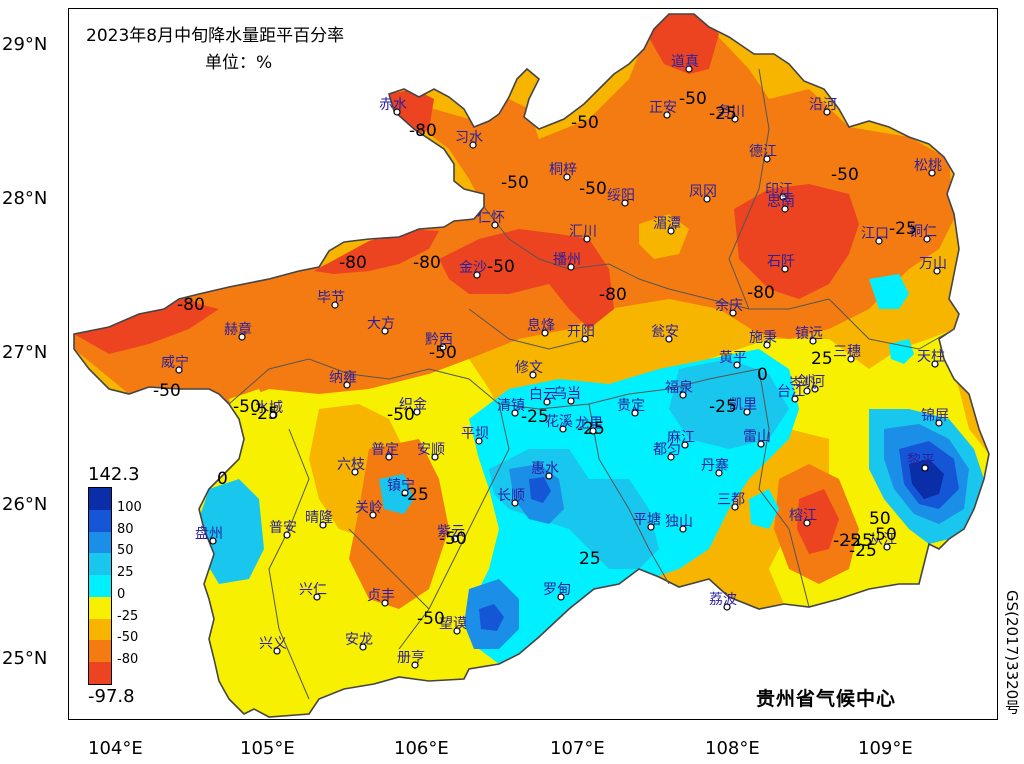  What do you see at coordinates (475, 434) in the screenshot?
I see `city-label: 平坝` at bounding box center [475, 434].